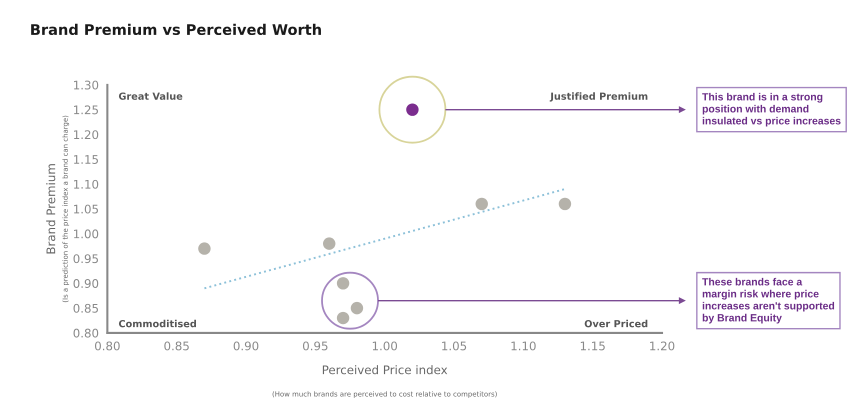 This screenshot has height=410, width=852. Describe the element at coordinates (86, 109) in the screenshot. I see `y-tick-label: 1.25` at that location.